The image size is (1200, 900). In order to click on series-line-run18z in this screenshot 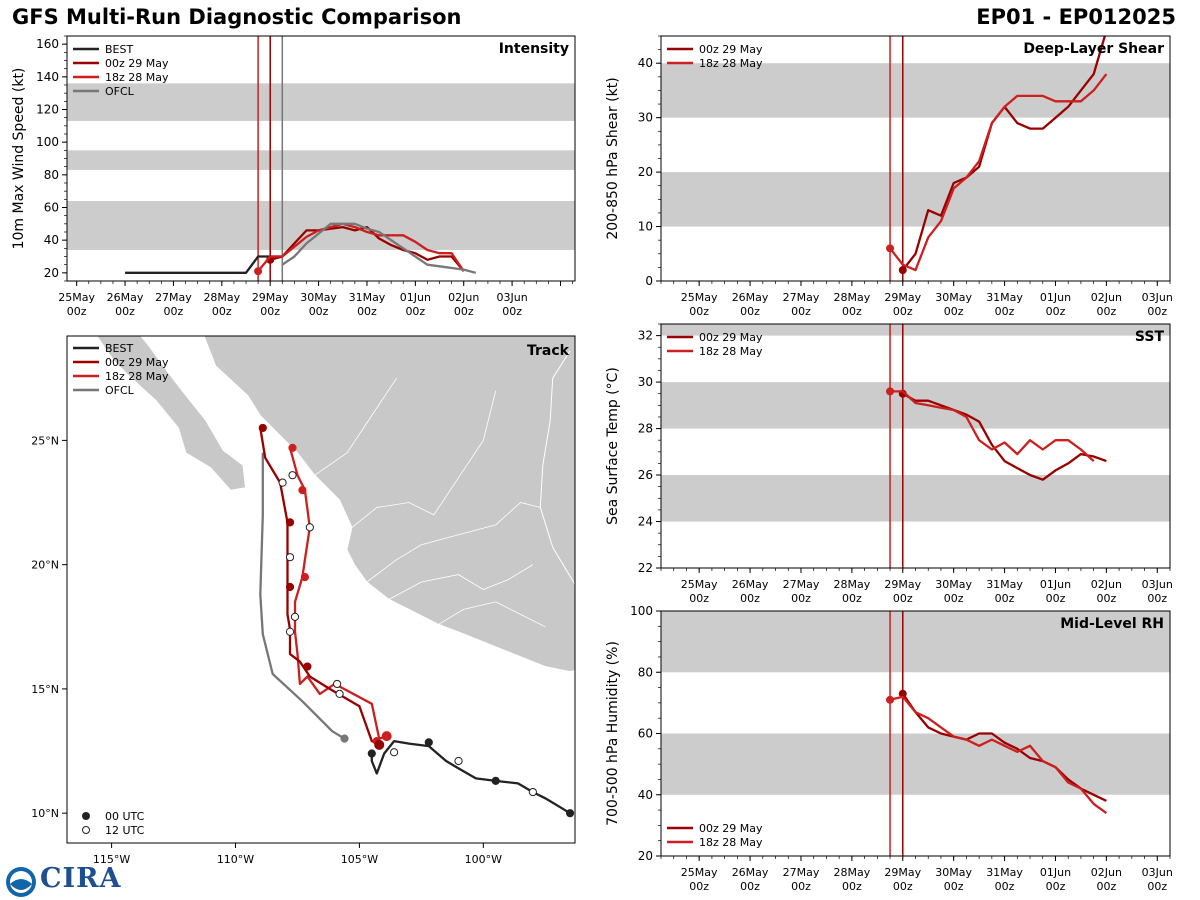, I will do `click(361, 247)`.